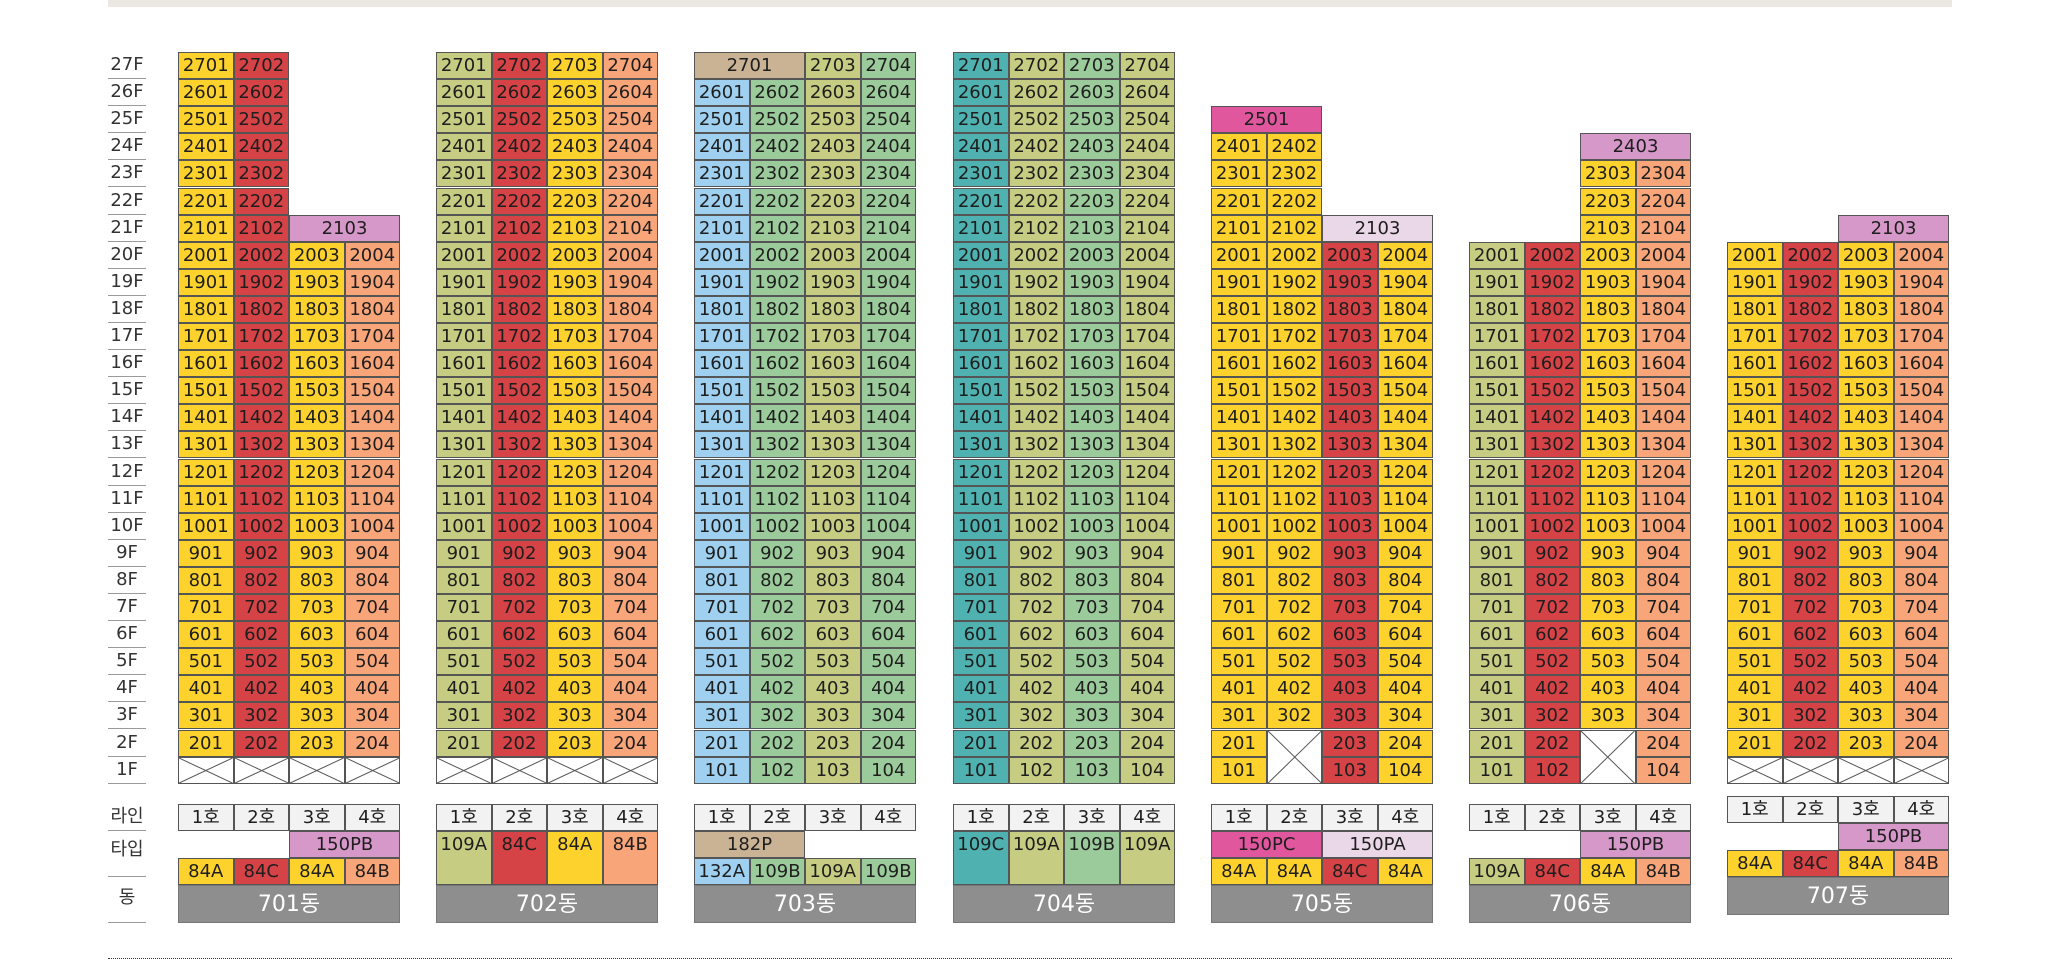  What do you see at coordinates (722, 770) in the screenshot?
I see `unit-cell: 101` at bounding box center [722, 770].